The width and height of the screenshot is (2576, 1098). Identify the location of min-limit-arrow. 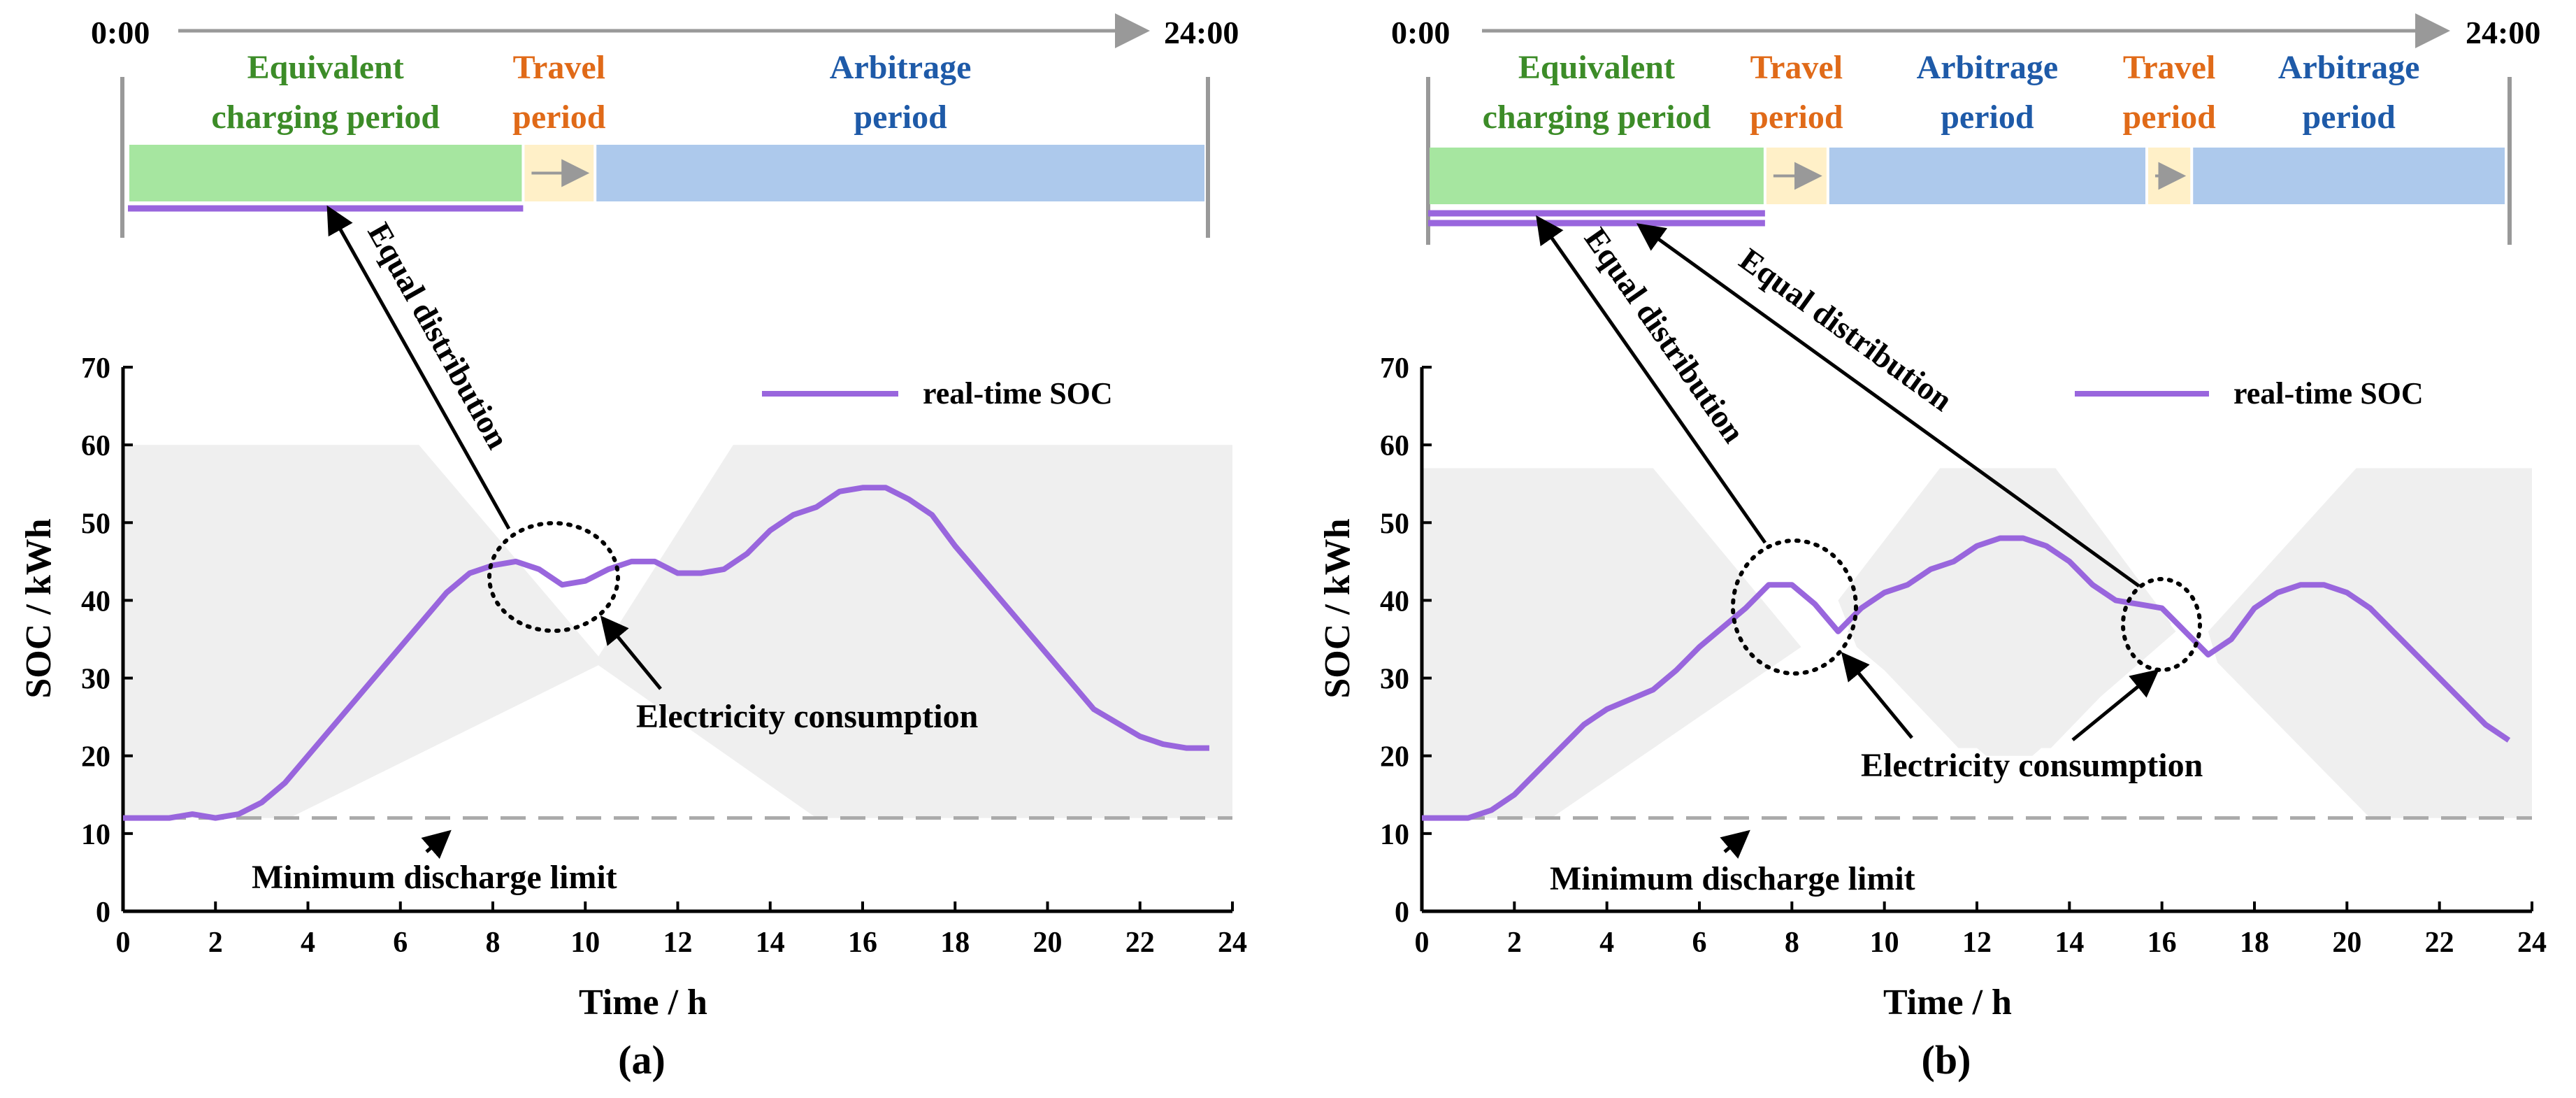
(1735, 844).